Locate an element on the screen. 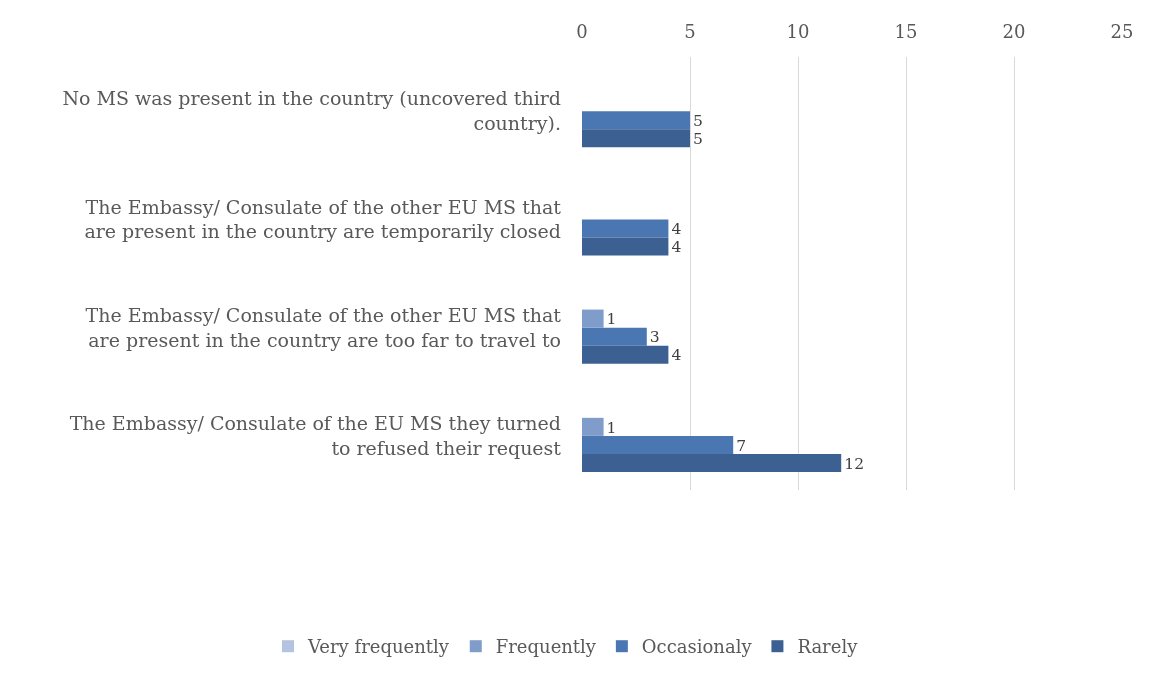 This screenshot has height=677, width=1158. data-label: 12 is located at coordinates (854, 463).